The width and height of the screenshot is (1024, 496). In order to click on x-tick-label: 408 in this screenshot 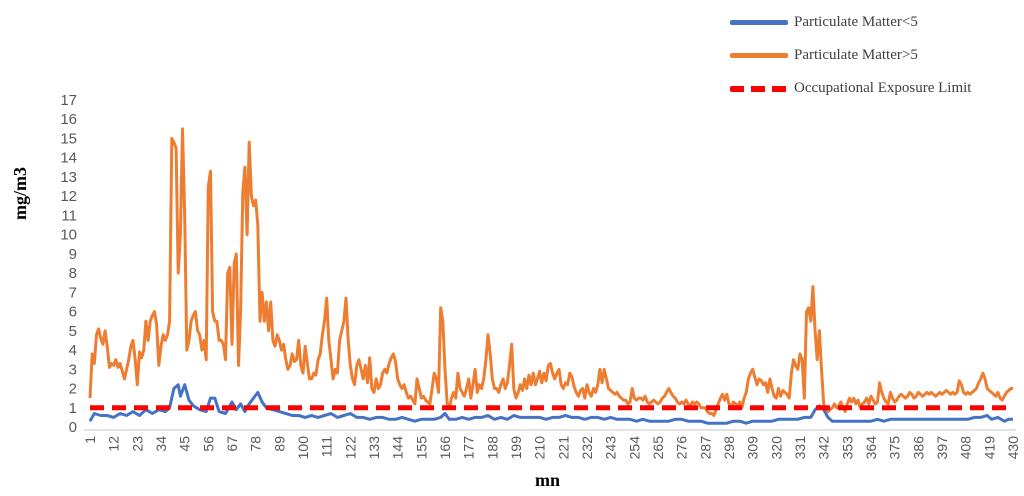, I will do `click(966, 448)`.